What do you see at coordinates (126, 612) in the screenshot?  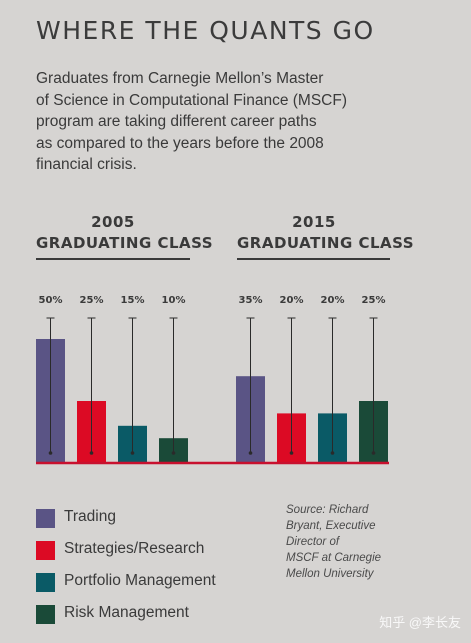 I see `legend-label: Risk Management` at bounding box center [126, 612].